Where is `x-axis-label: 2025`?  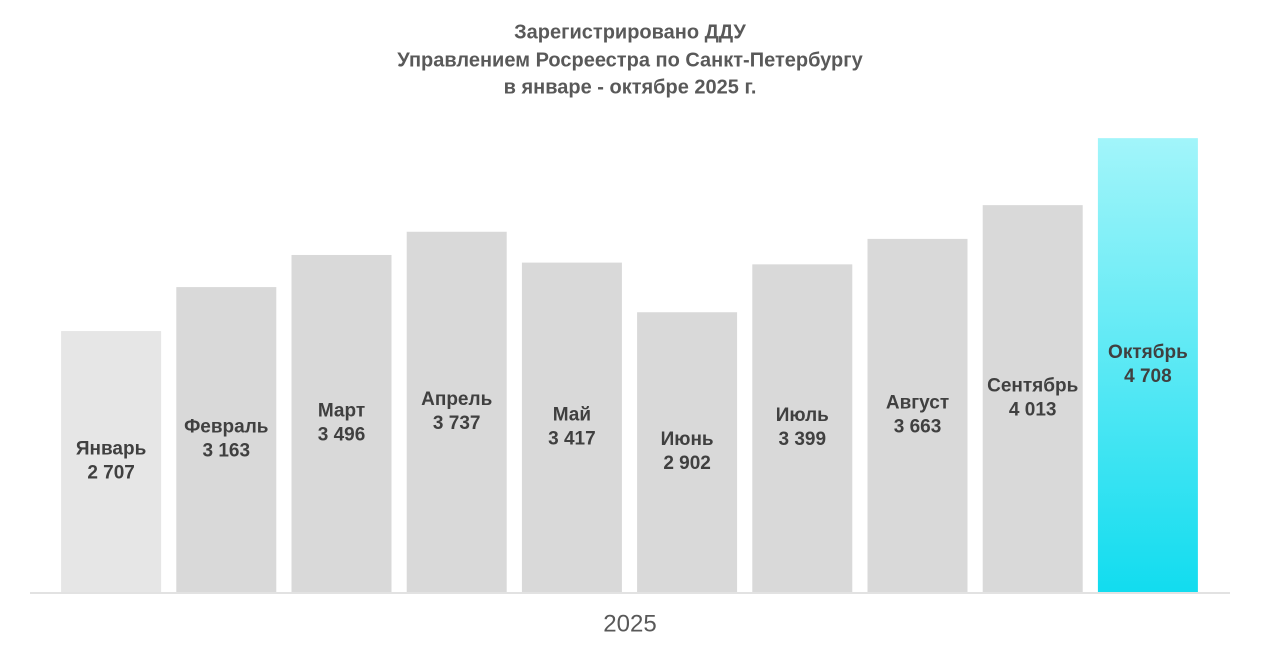 x-axis-label: 2025 is located at coordinates (629, 623).